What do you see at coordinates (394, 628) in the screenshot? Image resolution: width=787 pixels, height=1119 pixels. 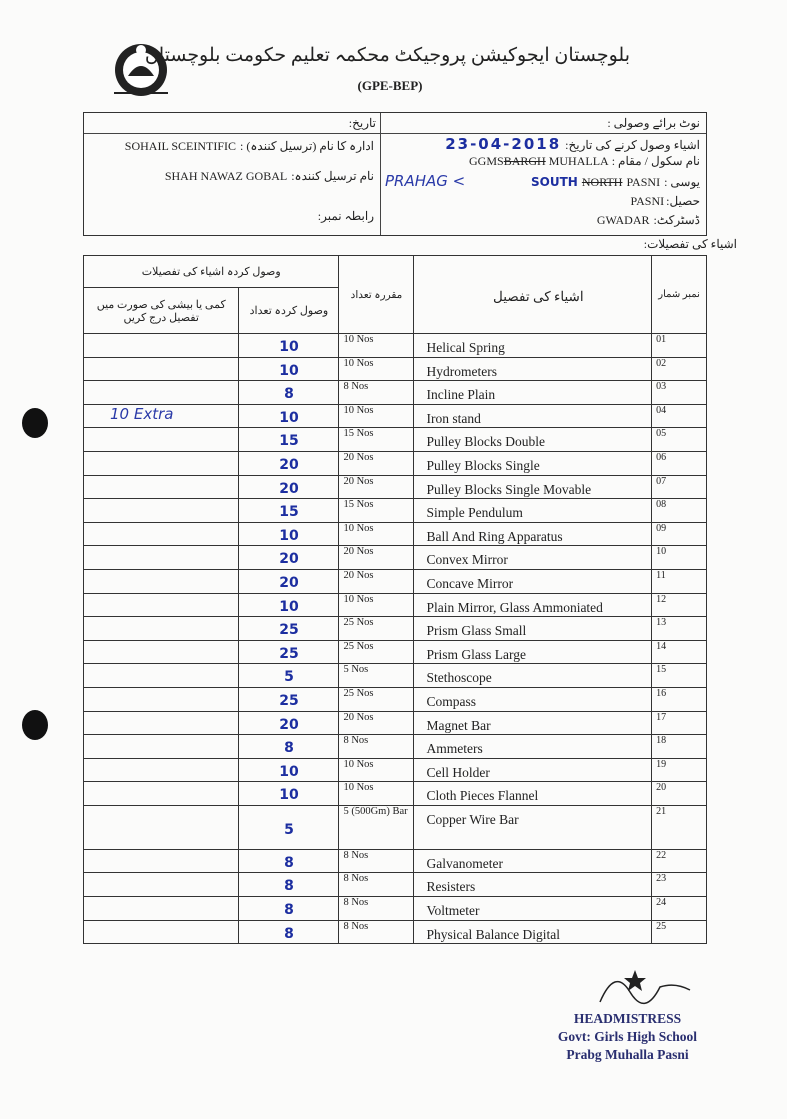 I see `table-row: 25 25 Nos Prism Glass Small 13` at bounding box center [394, 628].